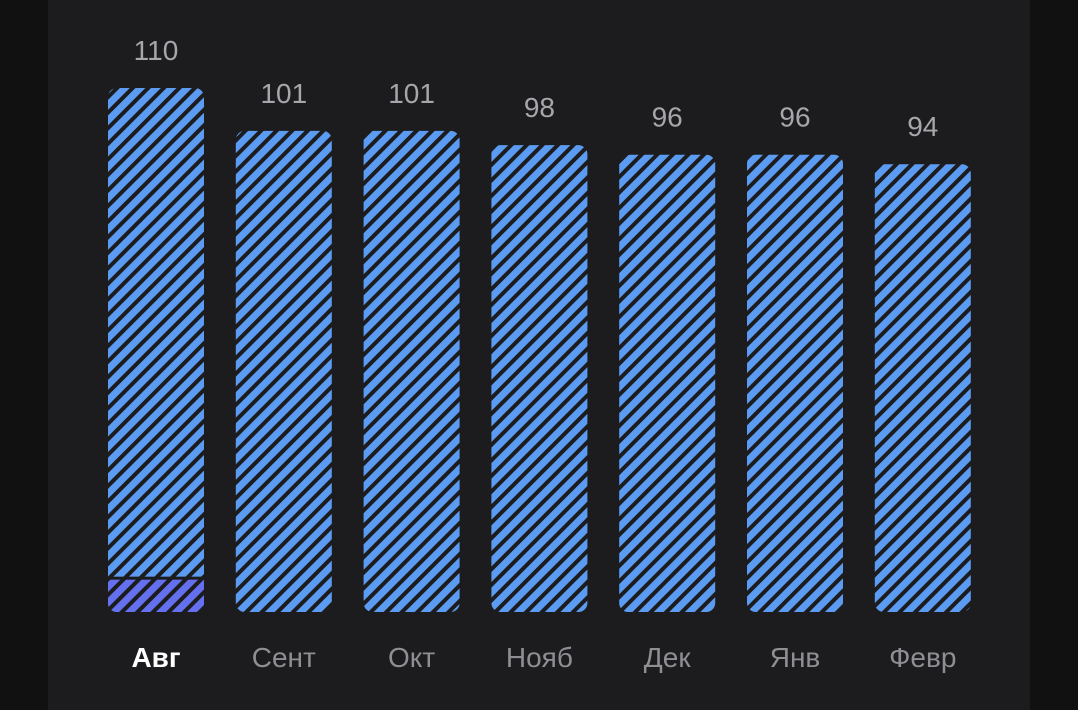  Describe the element at coordinates (539, 107) in the screenshot. I see `value-label-3: 98` at that location.